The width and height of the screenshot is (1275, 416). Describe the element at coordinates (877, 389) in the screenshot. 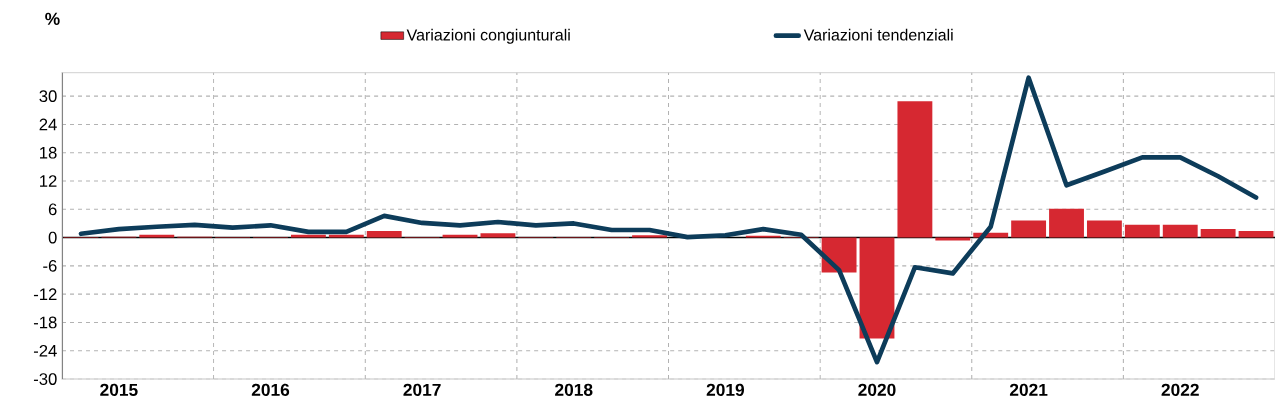

I see `x-tick-label: 2020` at that location.